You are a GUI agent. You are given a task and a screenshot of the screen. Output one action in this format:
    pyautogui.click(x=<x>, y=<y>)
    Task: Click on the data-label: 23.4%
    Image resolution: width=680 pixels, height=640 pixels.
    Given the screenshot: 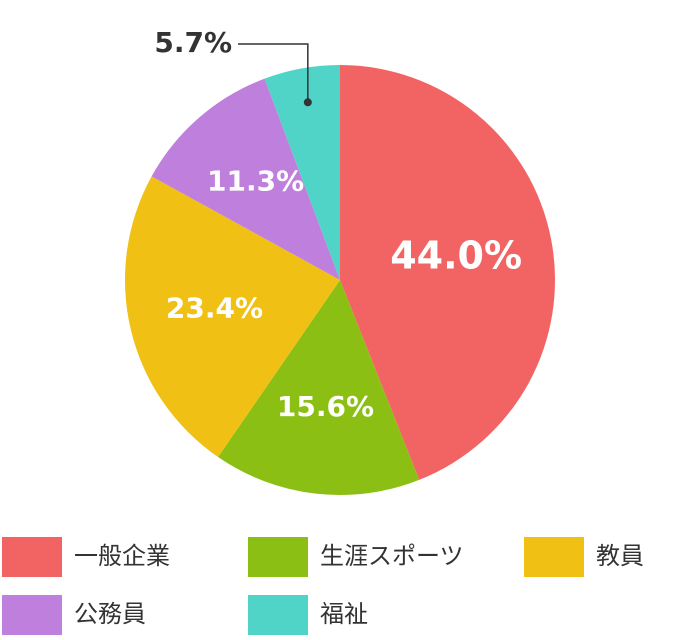 What is the action you would take?
    pyautogui.click(x=214, y=308)
    